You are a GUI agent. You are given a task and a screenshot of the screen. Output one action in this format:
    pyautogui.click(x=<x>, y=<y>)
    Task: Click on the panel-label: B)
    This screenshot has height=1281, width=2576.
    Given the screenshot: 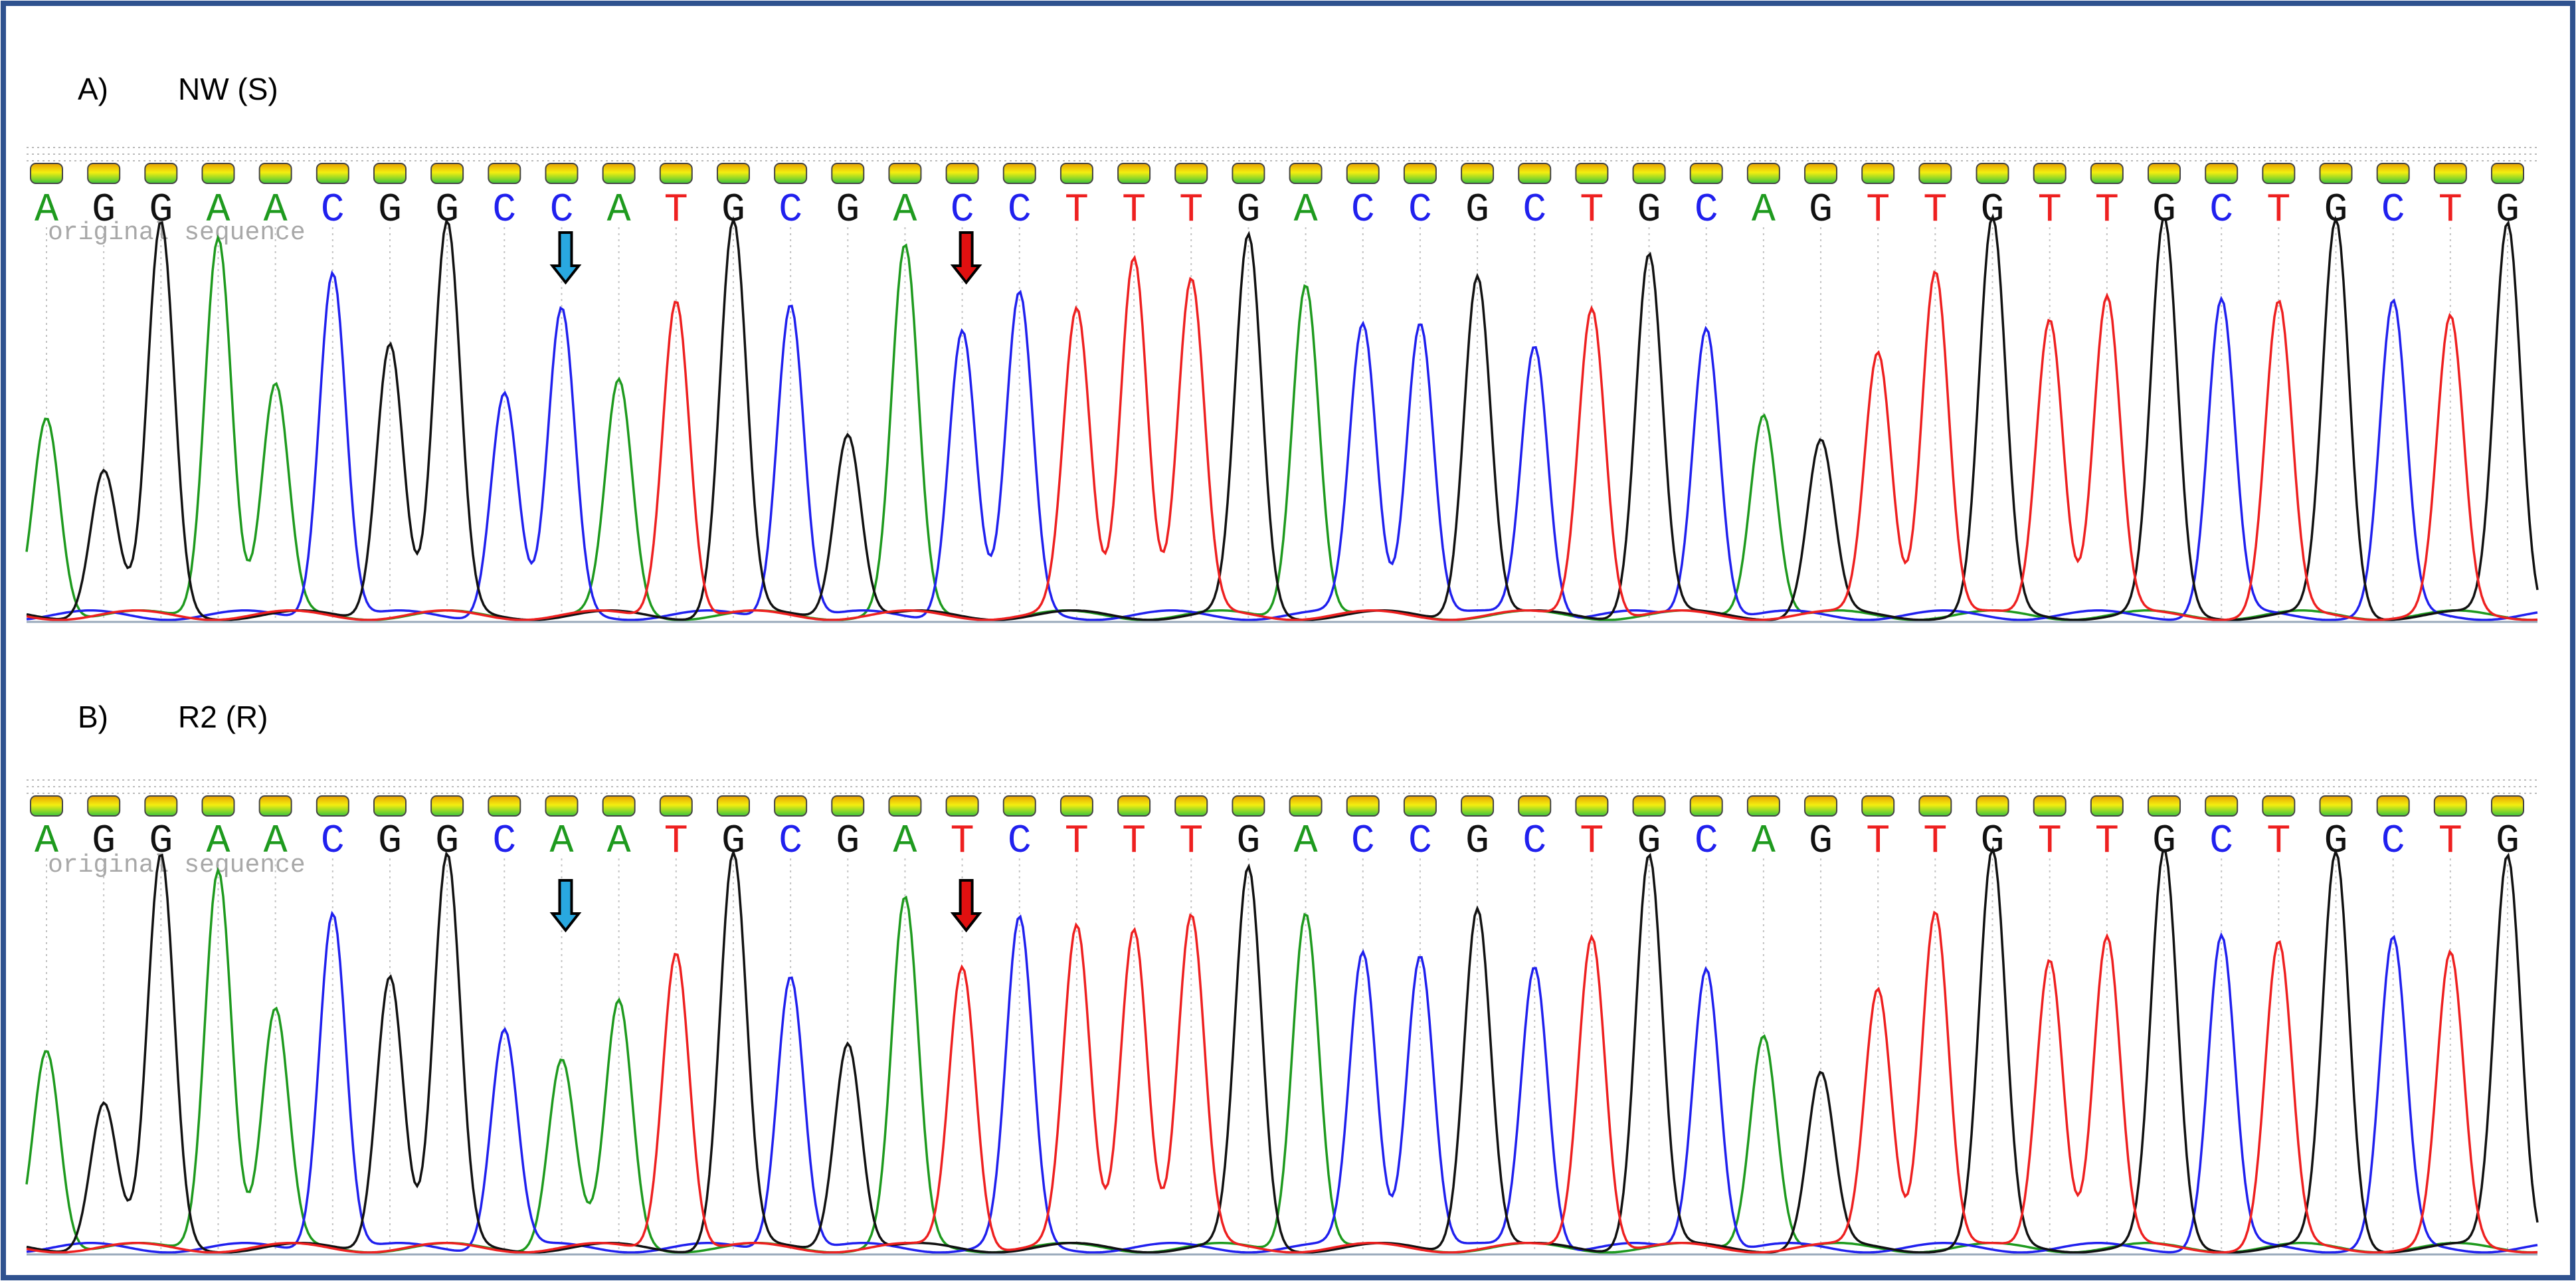 What is the action you would take?
    pyautogui.click(x=93, y=717)
    